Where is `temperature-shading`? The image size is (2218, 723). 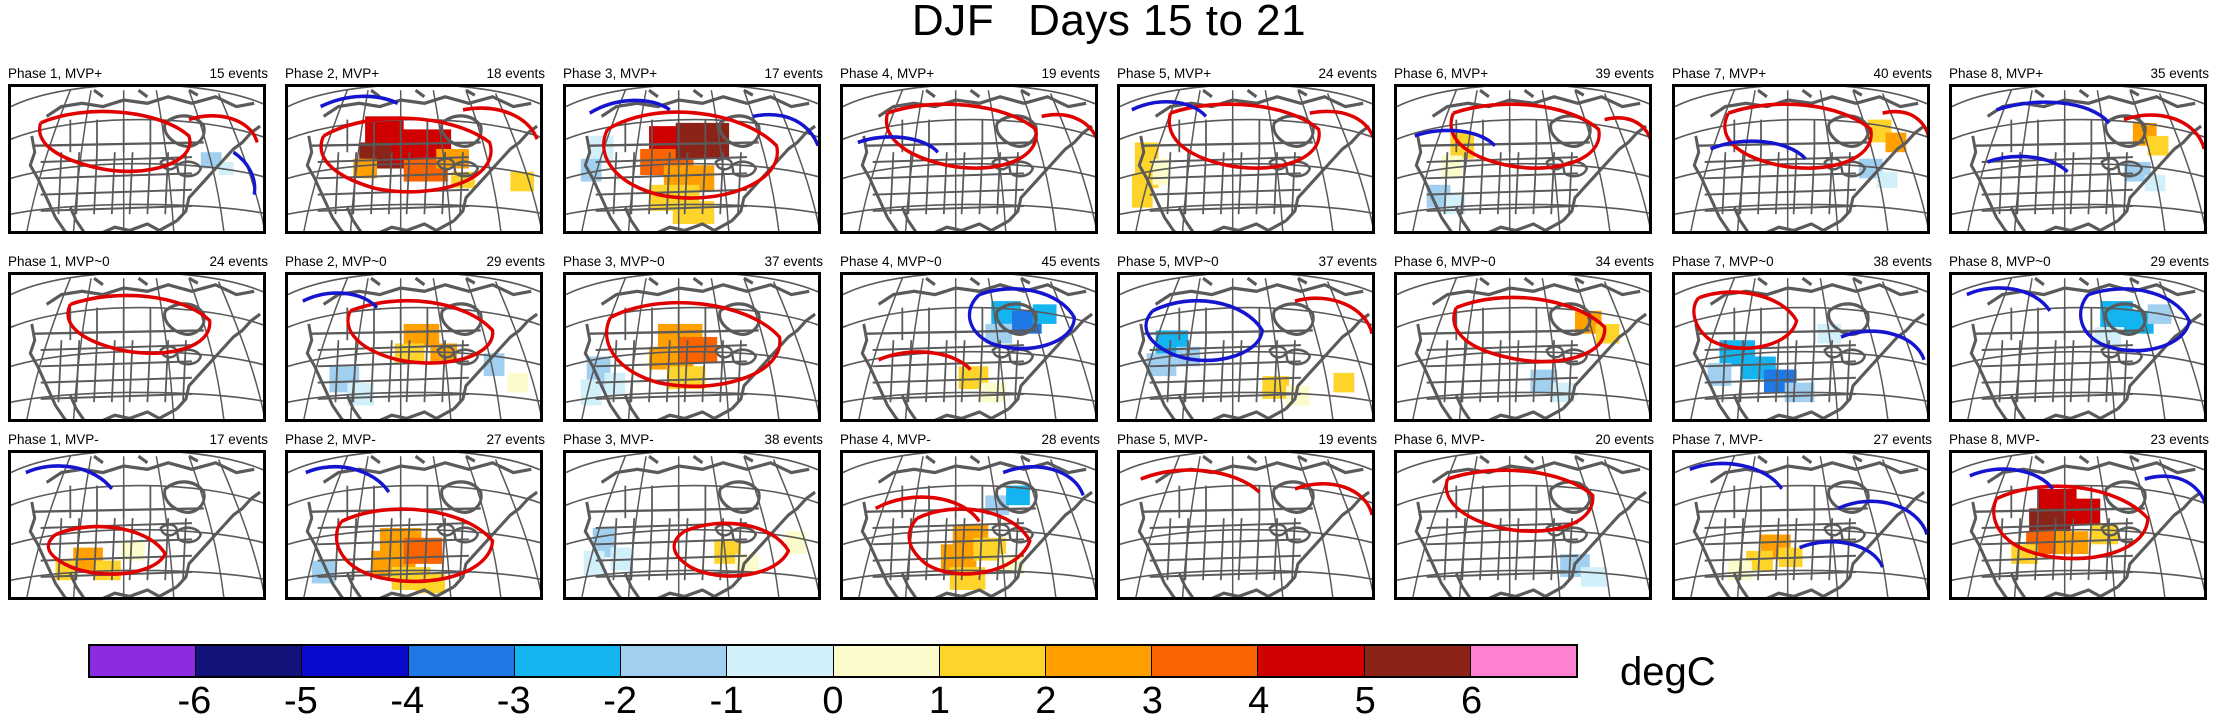
temperature-shading is located at coordinates (655, 173).